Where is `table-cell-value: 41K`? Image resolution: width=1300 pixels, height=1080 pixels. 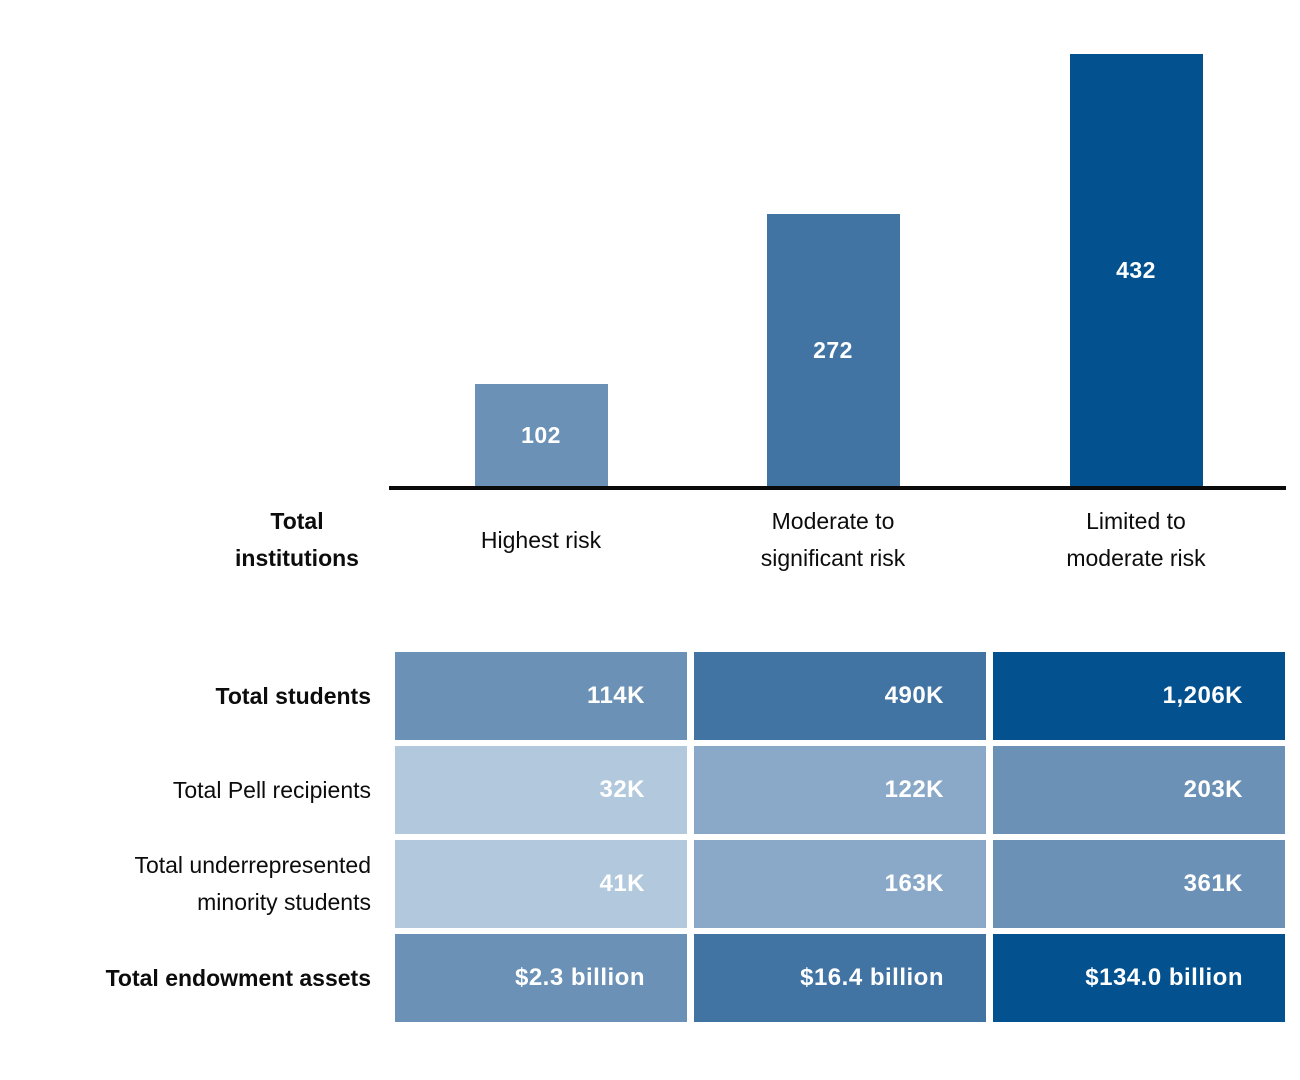
table-cell-value: 41K is located at coordinates (622, 883).